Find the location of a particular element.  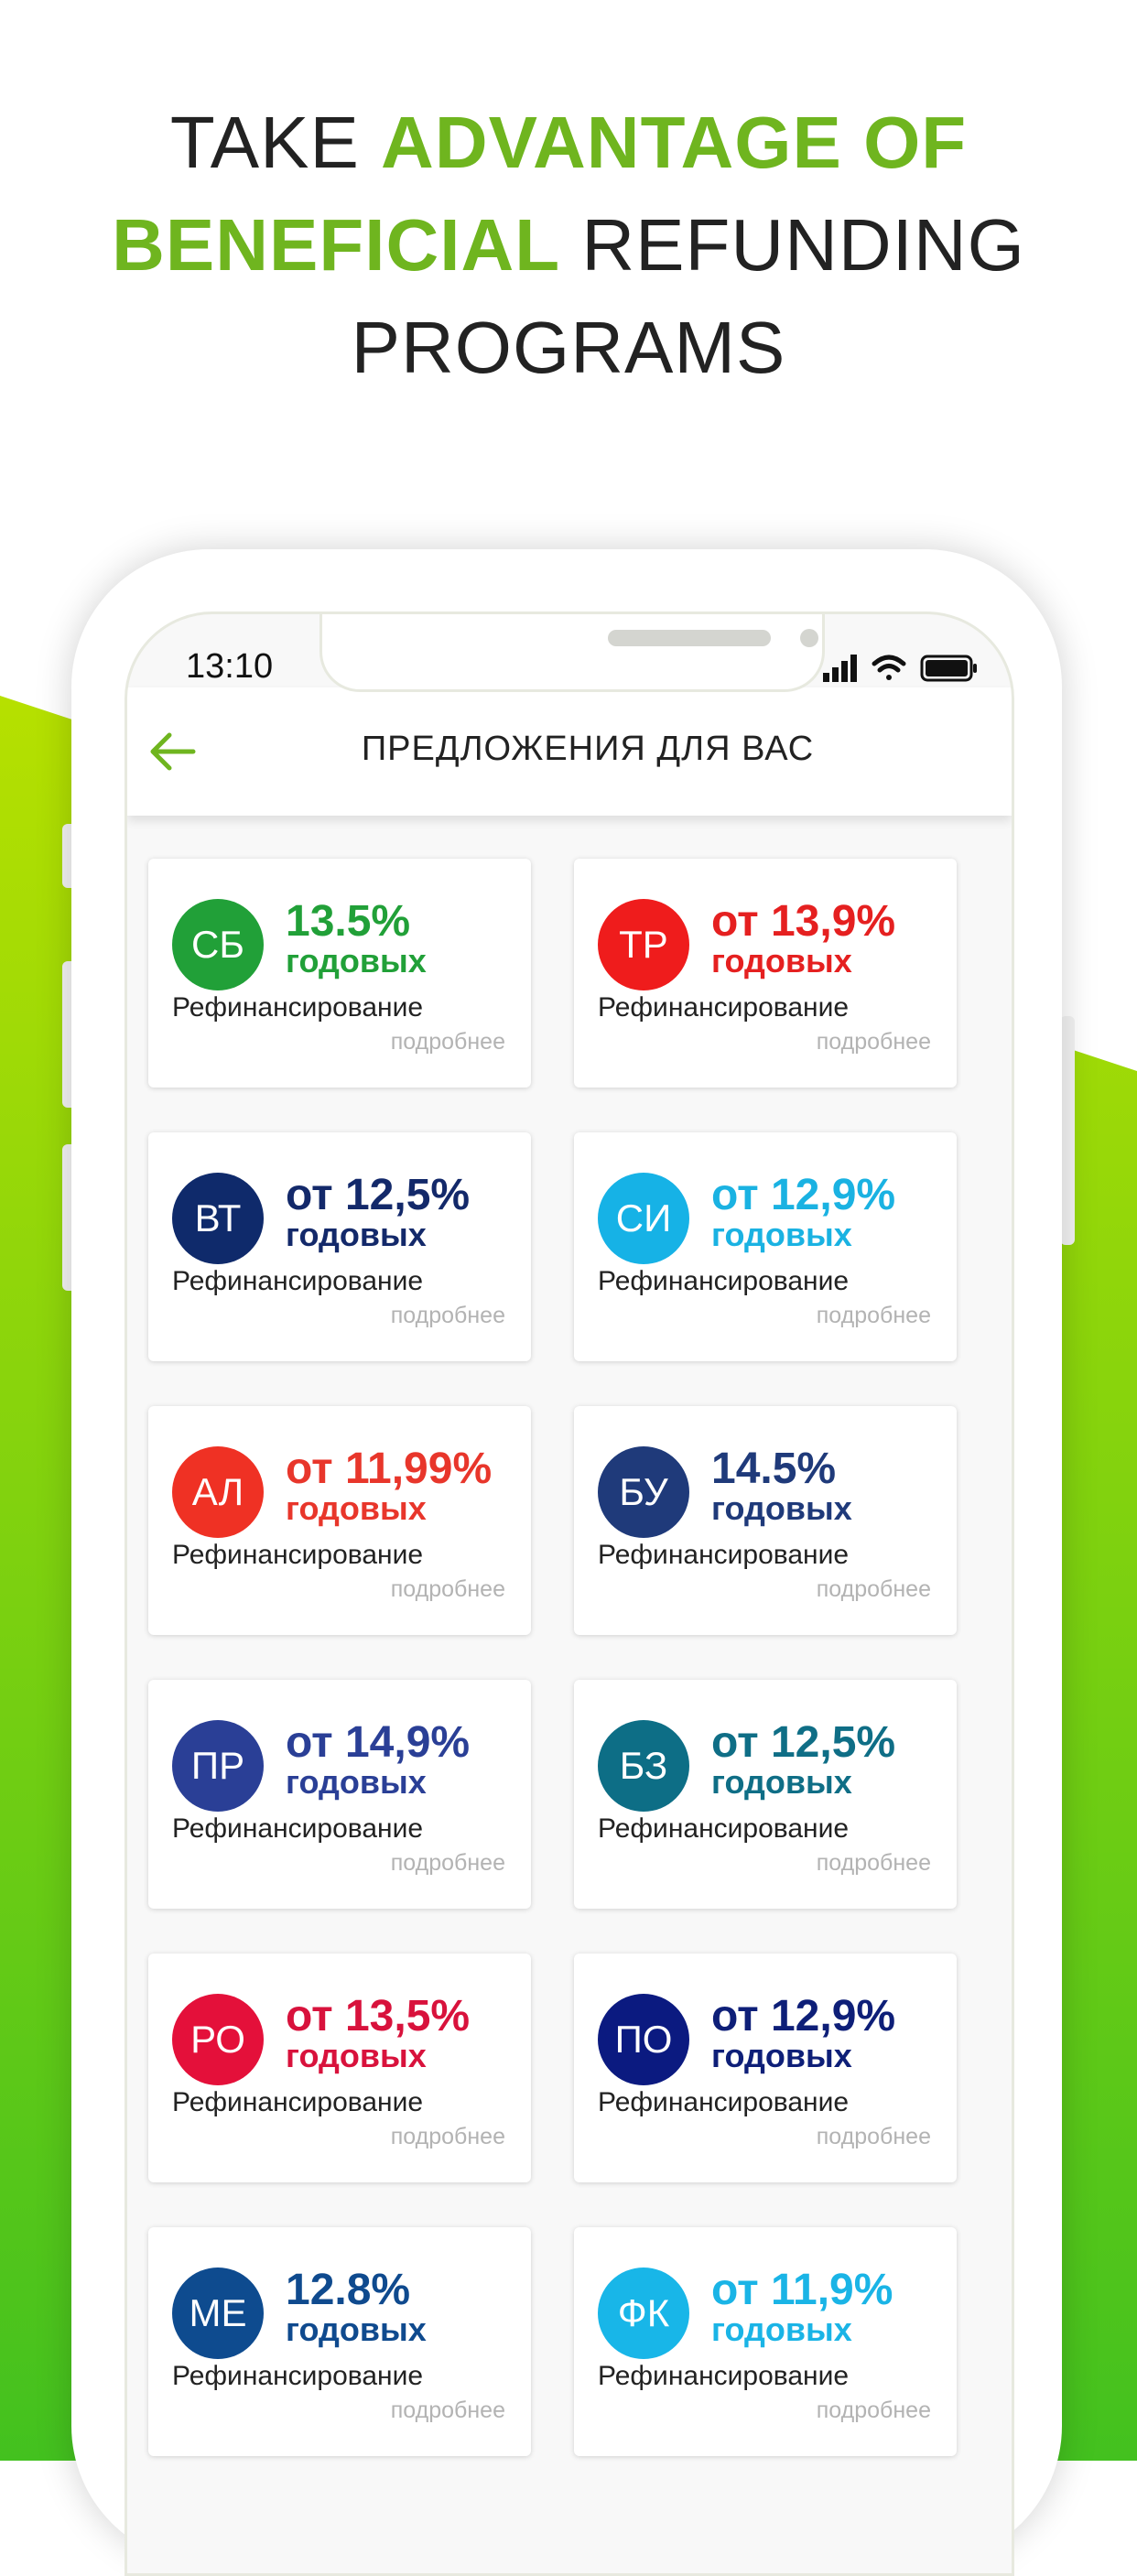

signal-icon is located at coordinates (840, 668).